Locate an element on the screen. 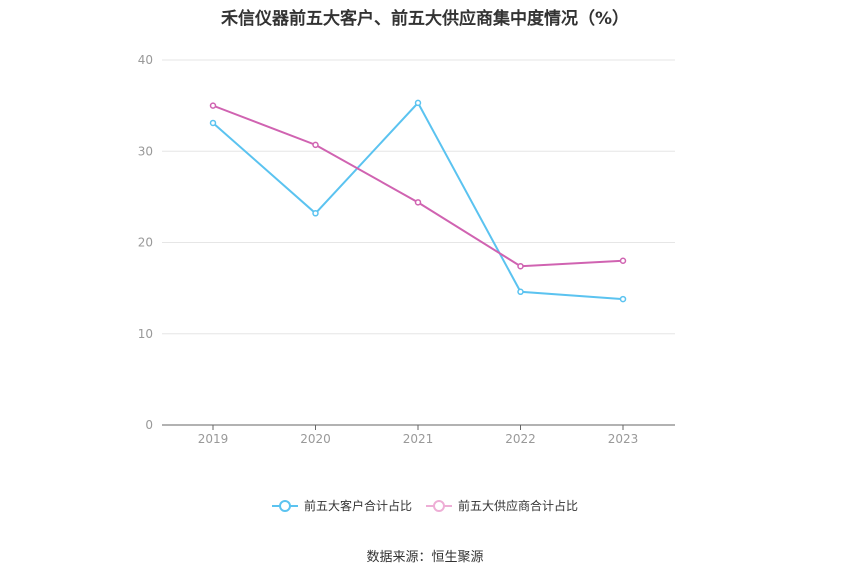  y-tick-label: 10 is located at coordinates (145, 334).